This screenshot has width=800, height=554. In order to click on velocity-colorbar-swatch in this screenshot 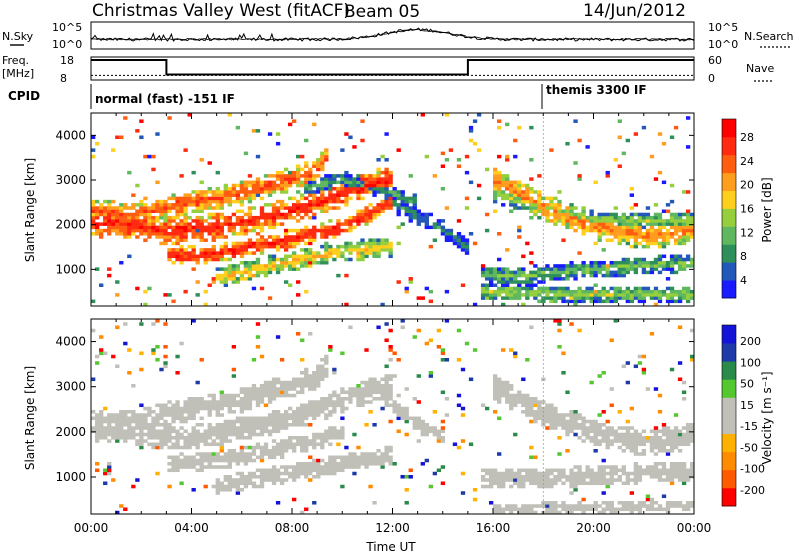, I will do `click(729, 334)`.